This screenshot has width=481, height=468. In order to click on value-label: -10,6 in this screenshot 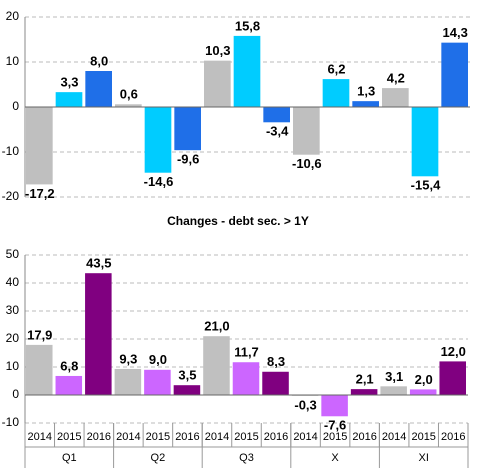, I will do `click(307, 163)`.